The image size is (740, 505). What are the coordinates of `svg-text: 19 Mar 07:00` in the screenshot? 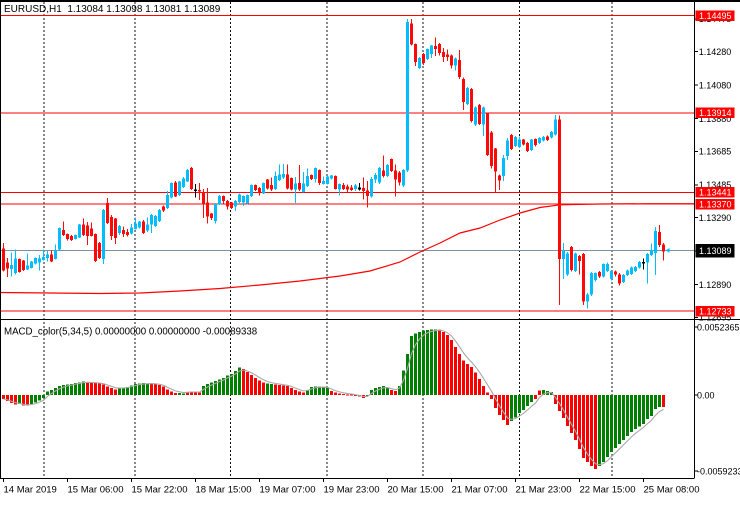 It's located at (288, 489).